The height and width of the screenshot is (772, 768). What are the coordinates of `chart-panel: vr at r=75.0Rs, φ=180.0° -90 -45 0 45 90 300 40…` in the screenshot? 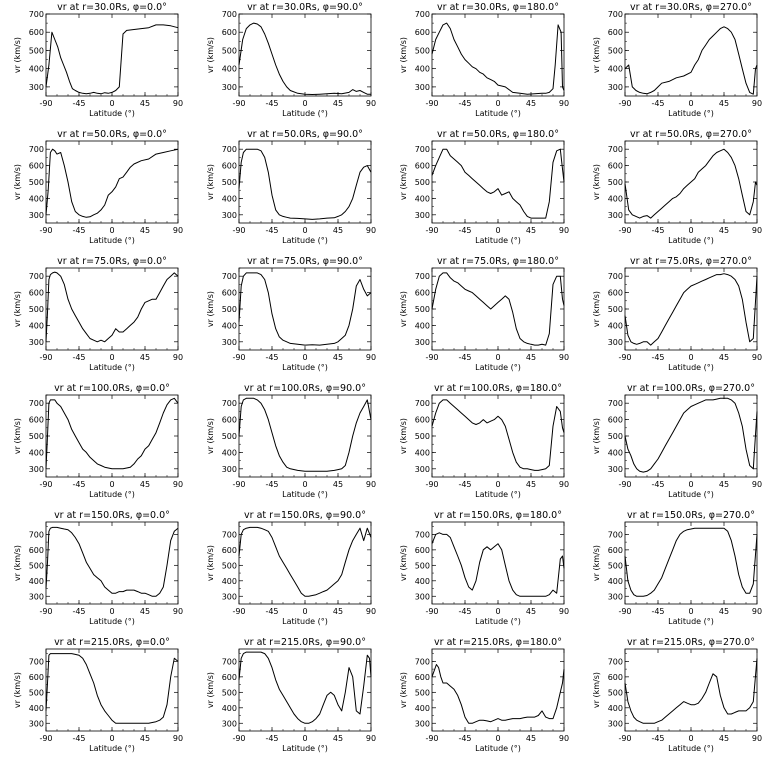 It's located at (484, 314).